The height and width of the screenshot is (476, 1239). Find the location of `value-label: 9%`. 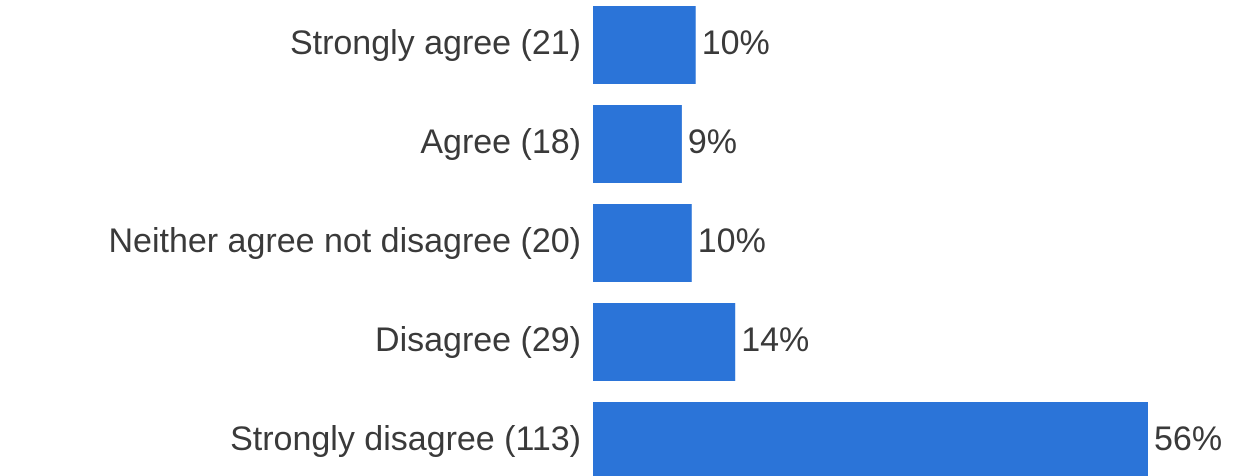

value-label: 9% is located at coordinates (712, 142).